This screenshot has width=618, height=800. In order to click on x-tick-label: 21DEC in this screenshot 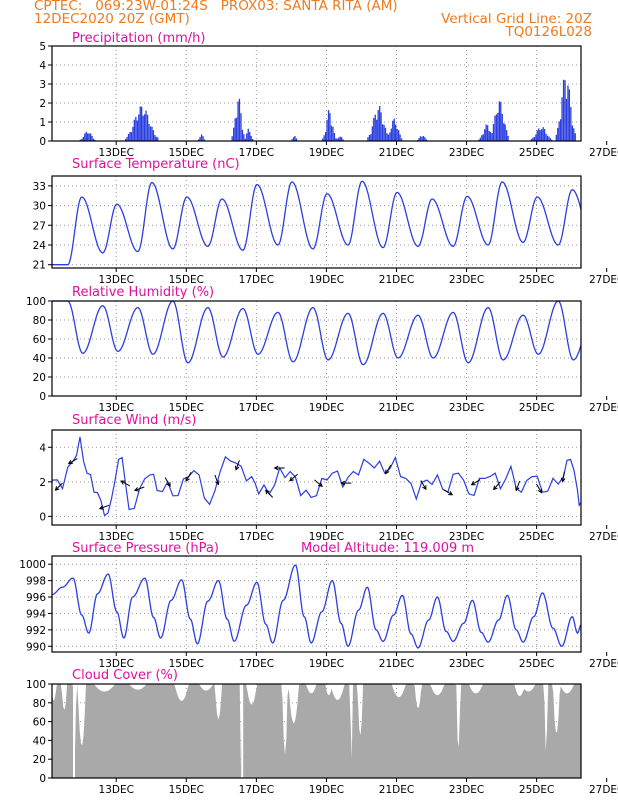, I will do `click(396, 537)`.